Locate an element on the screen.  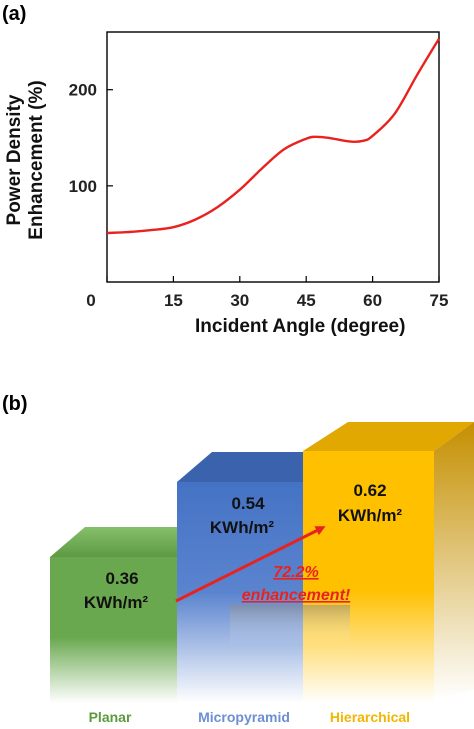
x-tick-label: 45 is located at coordinates (306, 300).